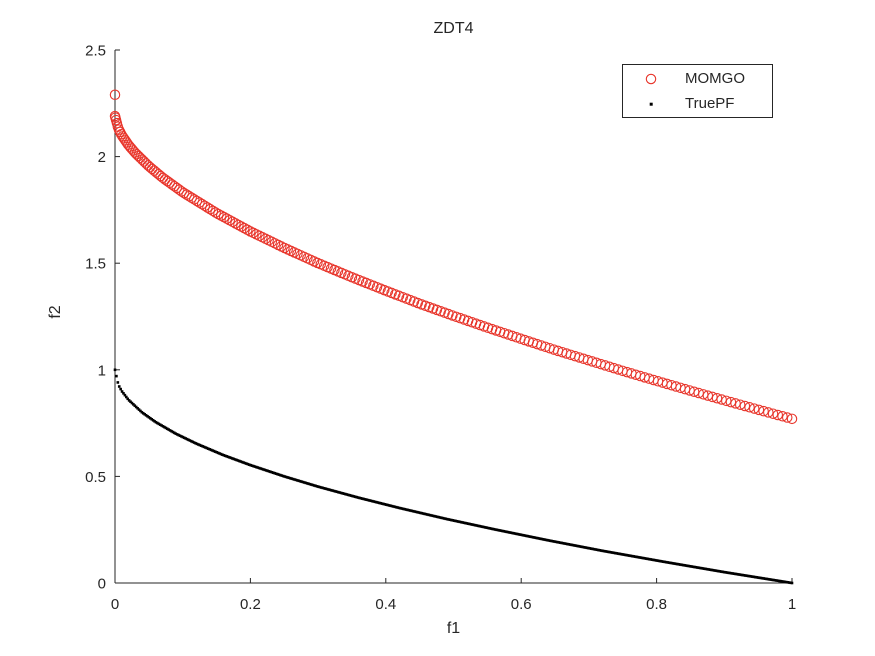  Describe the element at coordinates (95, 477) in the screenshot. I see `y-tick-label: 0.5` at that location.